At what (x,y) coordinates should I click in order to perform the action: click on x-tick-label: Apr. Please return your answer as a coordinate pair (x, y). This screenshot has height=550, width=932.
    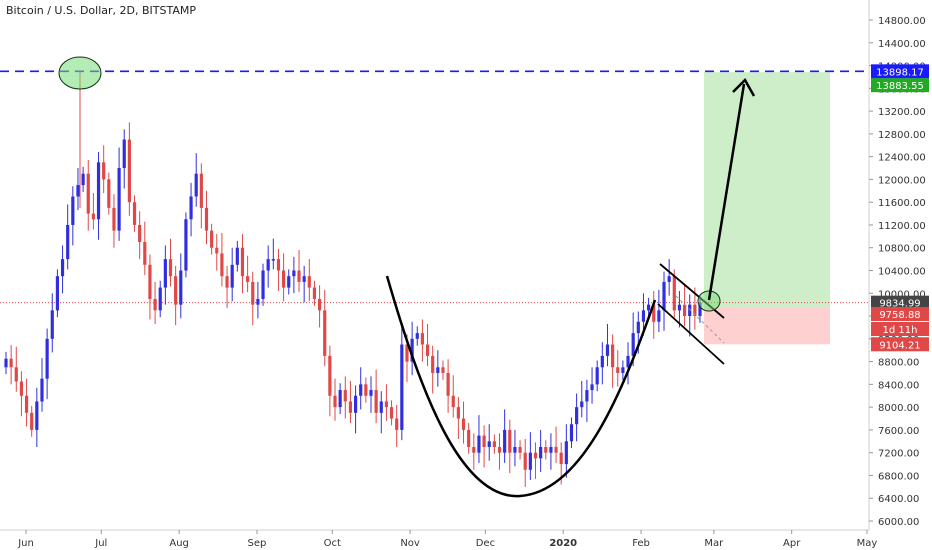
    Looking at the image, I should click on (792, 543).